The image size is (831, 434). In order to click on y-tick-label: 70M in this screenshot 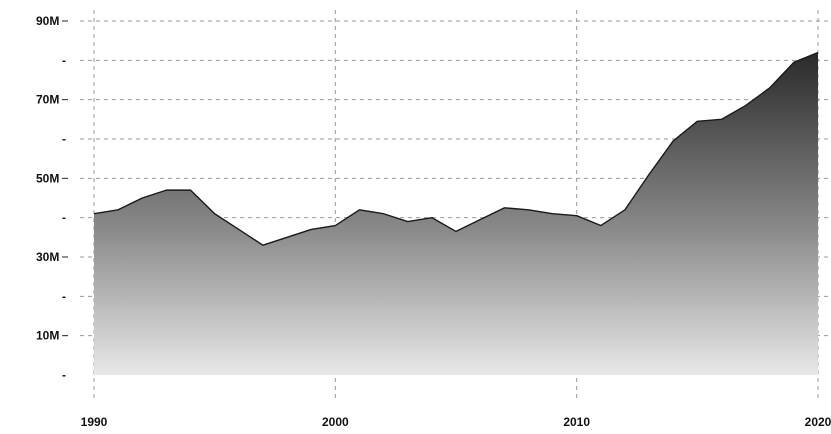, I will do `click(47, 100)`.